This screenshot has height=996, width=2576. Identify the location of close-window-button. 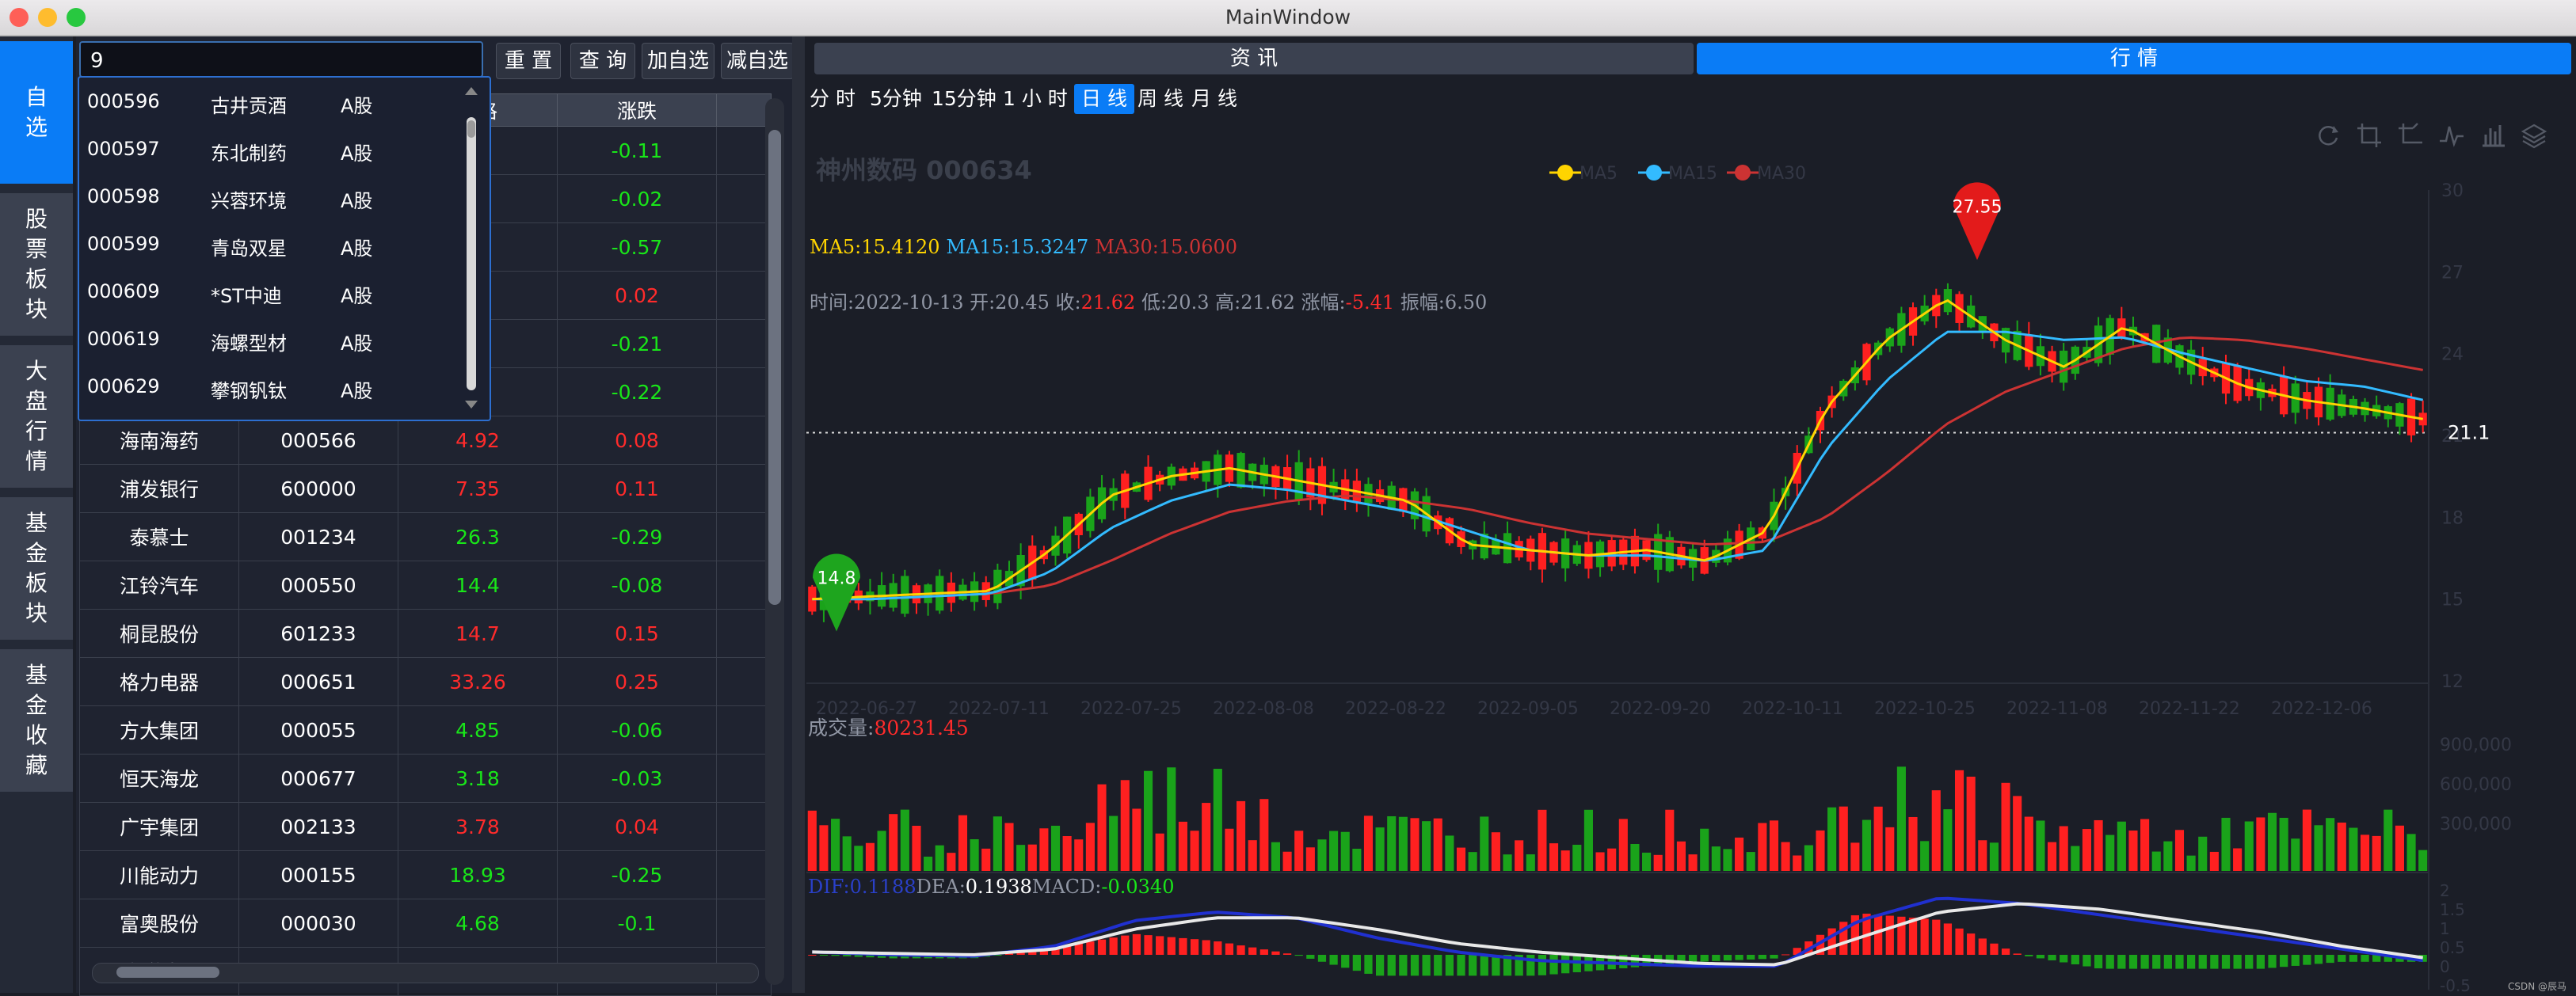
(20, 17).